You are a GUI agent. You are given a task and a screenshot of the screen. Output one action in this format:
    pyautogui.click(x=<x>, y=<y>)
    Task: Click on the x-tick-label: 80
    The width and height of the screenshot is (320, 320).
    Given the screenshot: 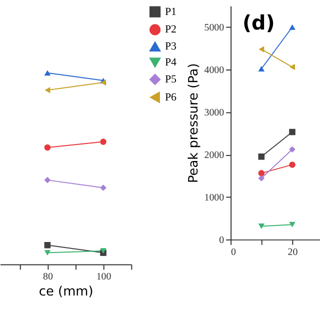 What is the action you would take?
    pyautogui.click(x=47, y=277)
    